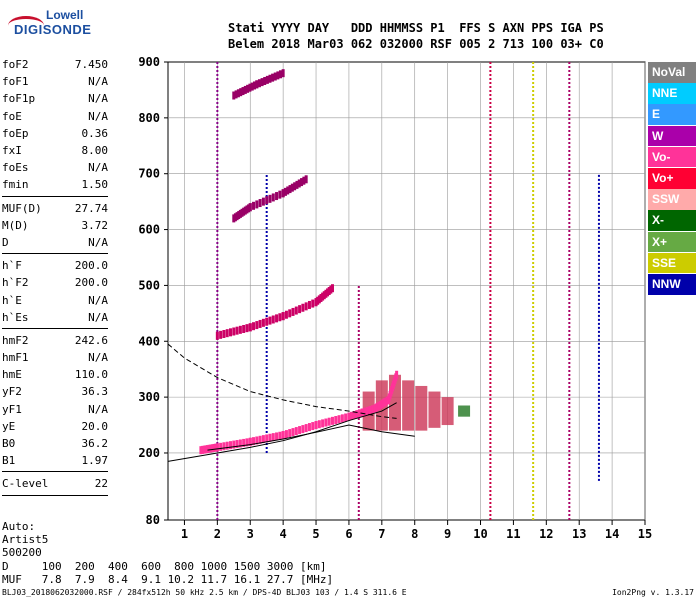  I want to click on x-tick-label: 6, so click(348, 534).